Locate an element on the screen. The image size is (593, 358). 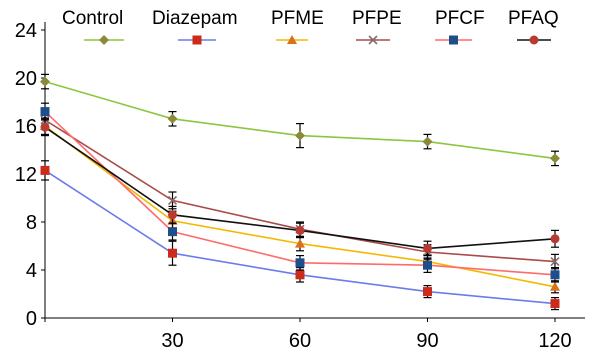
legend-label: PFME is located at coordinates (297, 18).